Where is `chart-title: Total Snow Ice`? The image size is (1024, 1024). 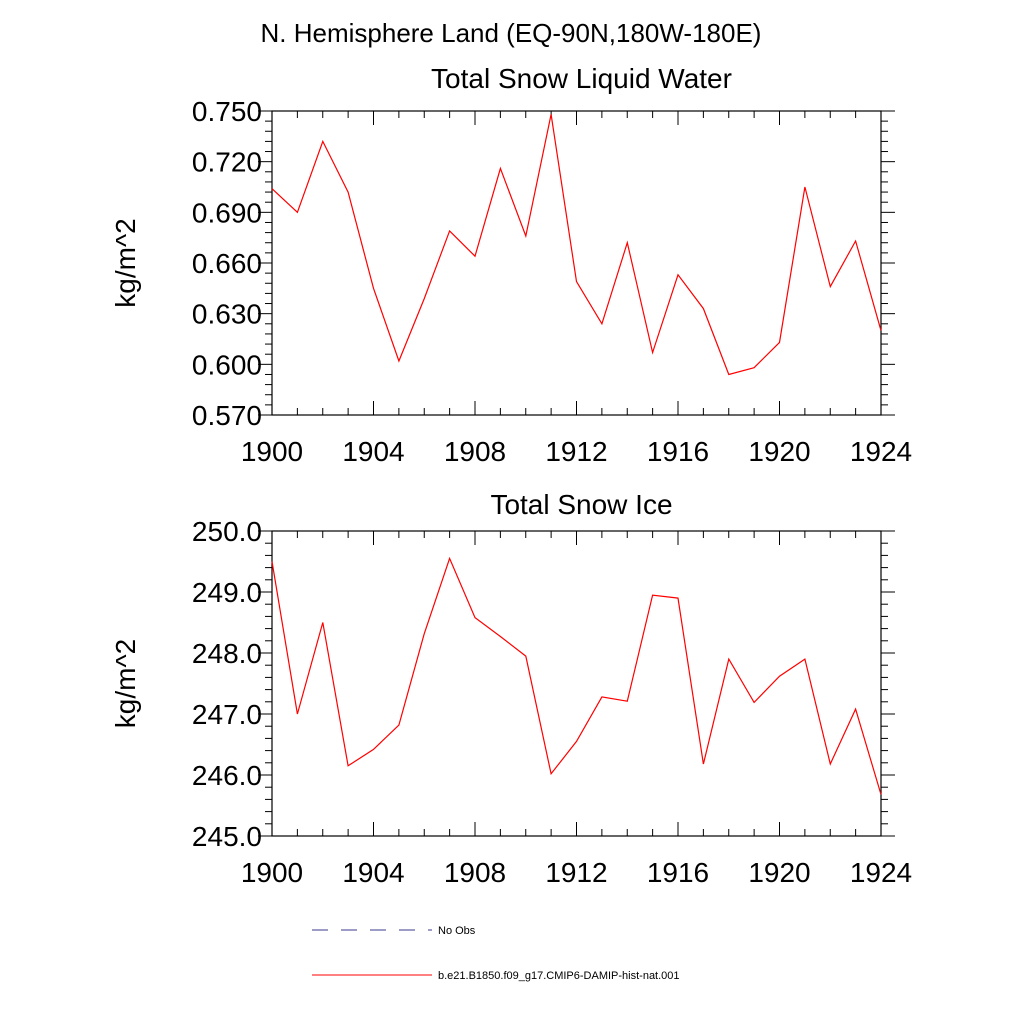
chart-title: Total Snow Ice is located at coordinates (581, 504).